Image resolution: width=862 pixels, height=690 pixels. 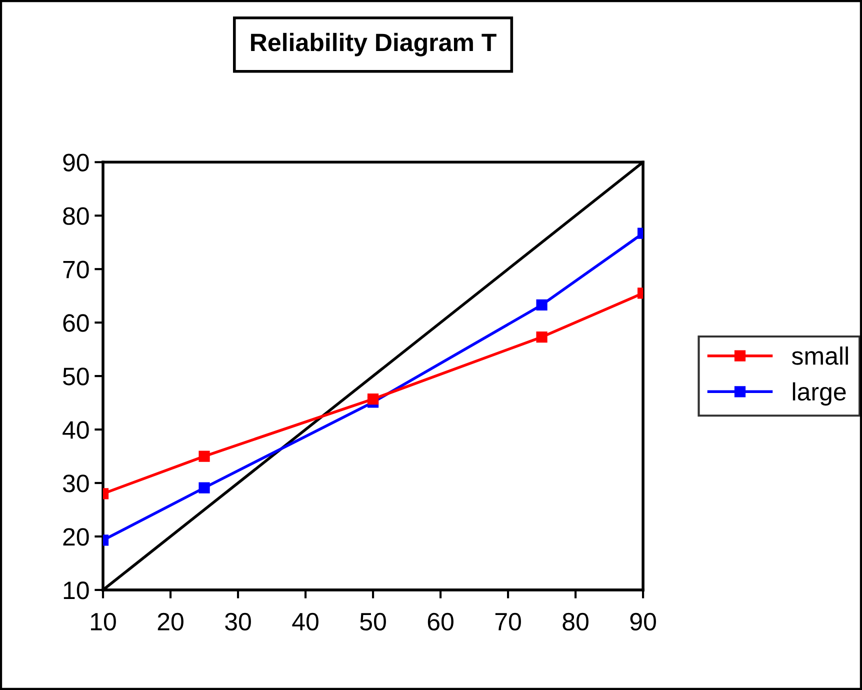 What do you see at coordinates (373, 621) in the screenshot?
I see `x-tick-label: 50` at bounding box center [373, 621].